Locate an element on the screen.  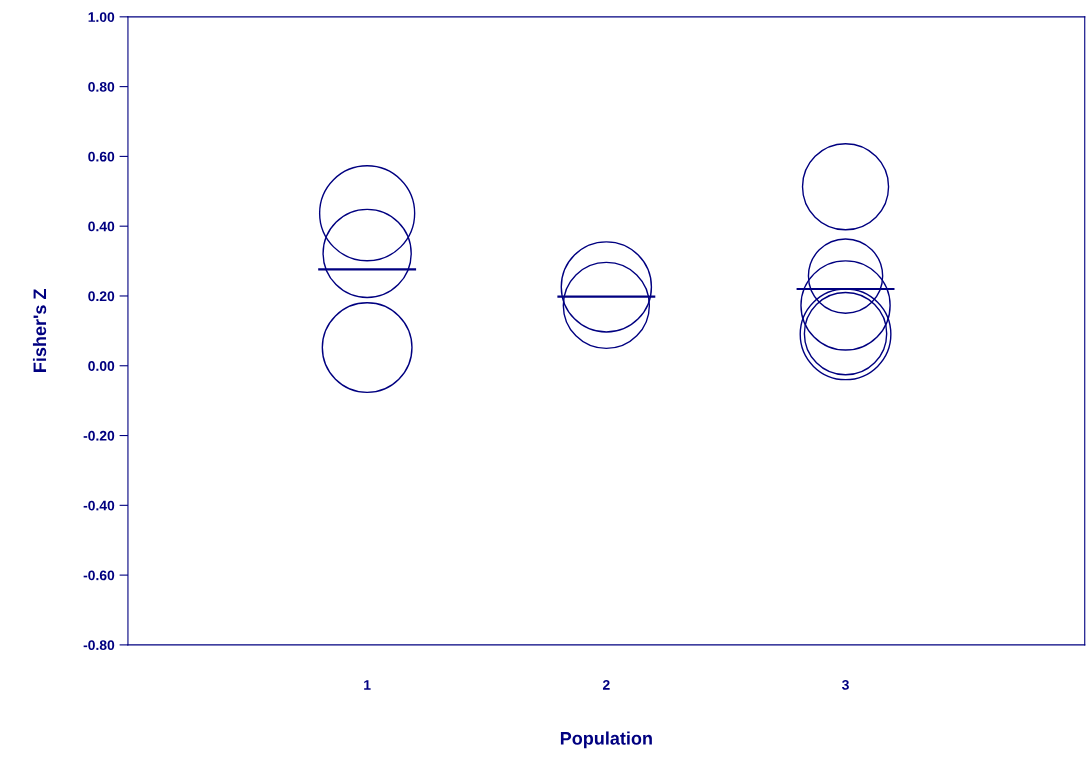
y-tick-label: 0.60 is located at coordinates (101, 156).